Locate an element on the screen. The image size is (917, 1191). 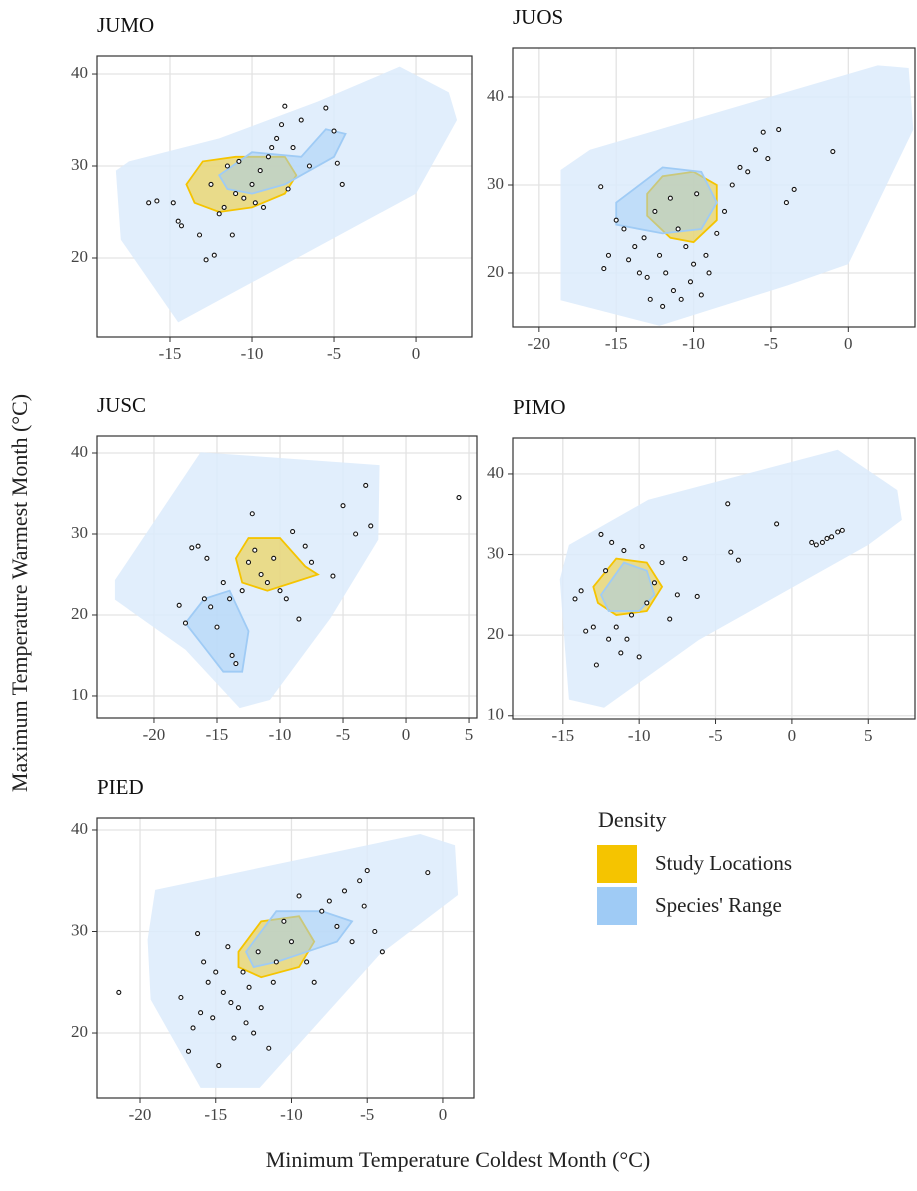
x-tick-label: -10 is located at coordinates (693, 343).